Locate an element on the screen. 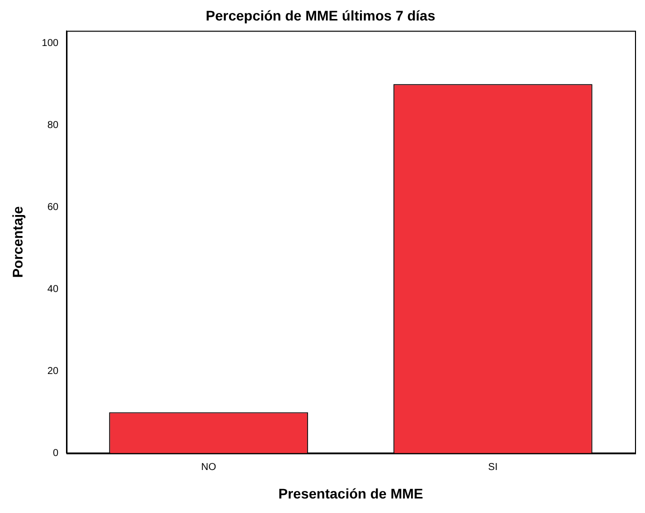 The image size is (645, 513). chart-title: Percepción de MME últimos 7 días is located at coordinates (321, 15).